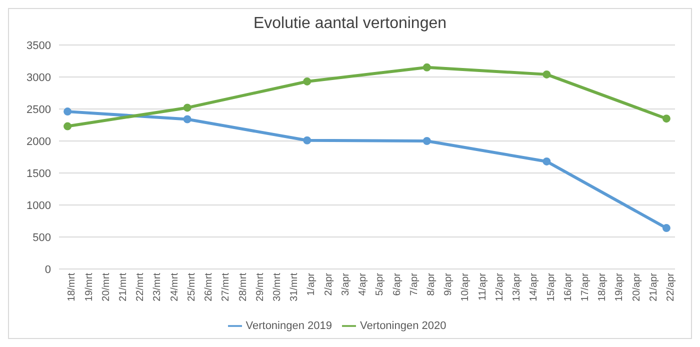 The width and height of the screenshot is (700, 347). Describe the element at coordinates (350, 24) in the screenshot. I see `chart-title: Evolutie aantal vertoningen` at that location.